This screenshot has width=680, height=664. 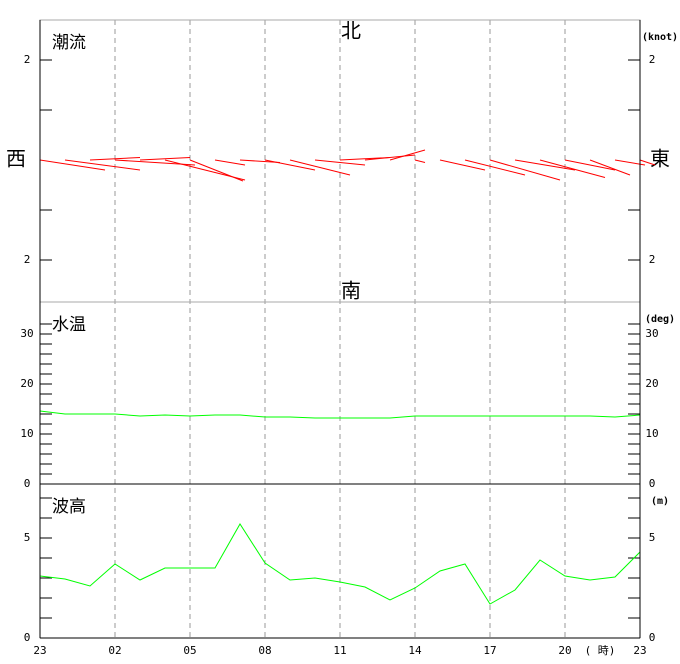 I want to click on x-tick-label: 20, so click(x=564, y=650).